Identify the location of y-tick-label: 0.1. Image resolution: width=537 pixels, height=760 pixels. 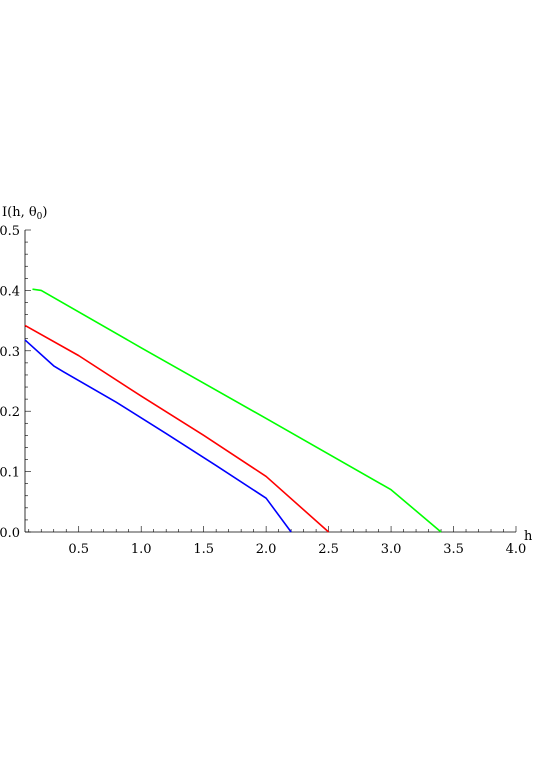
(10, 473).